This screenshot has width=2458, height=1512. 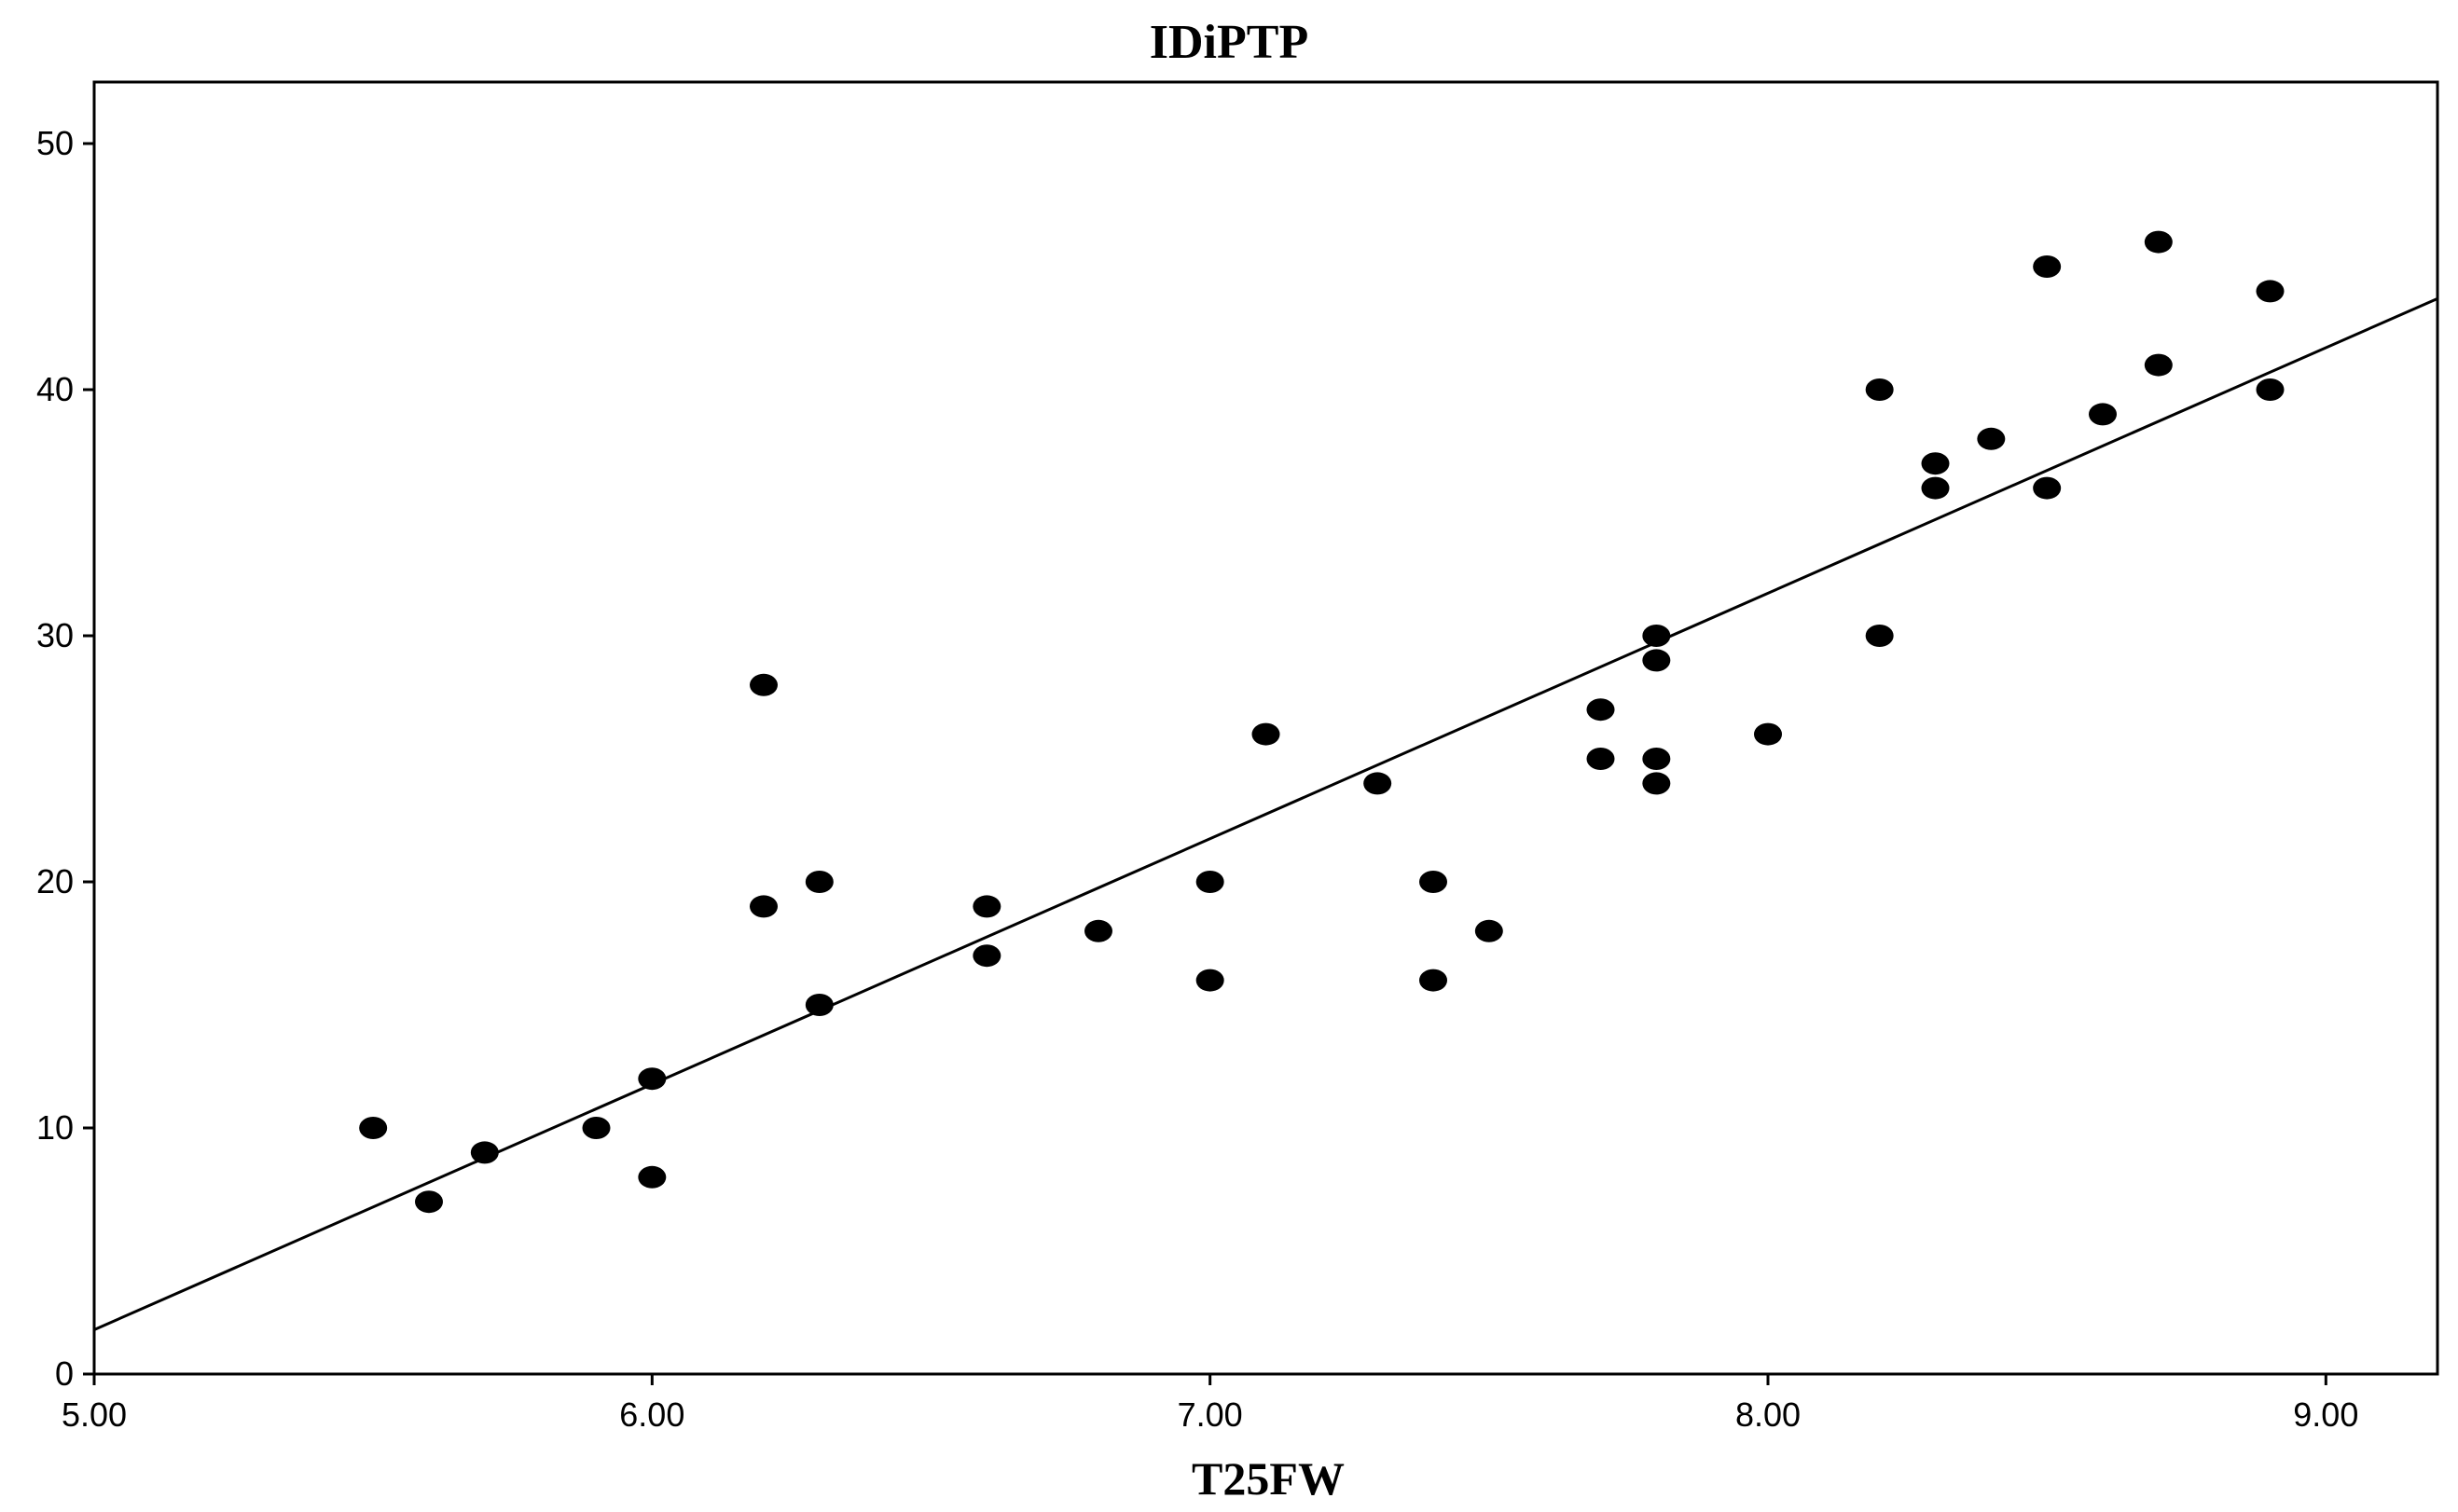 I want to click on chart-title: IDiPTP, so click(x=1229, y=42).